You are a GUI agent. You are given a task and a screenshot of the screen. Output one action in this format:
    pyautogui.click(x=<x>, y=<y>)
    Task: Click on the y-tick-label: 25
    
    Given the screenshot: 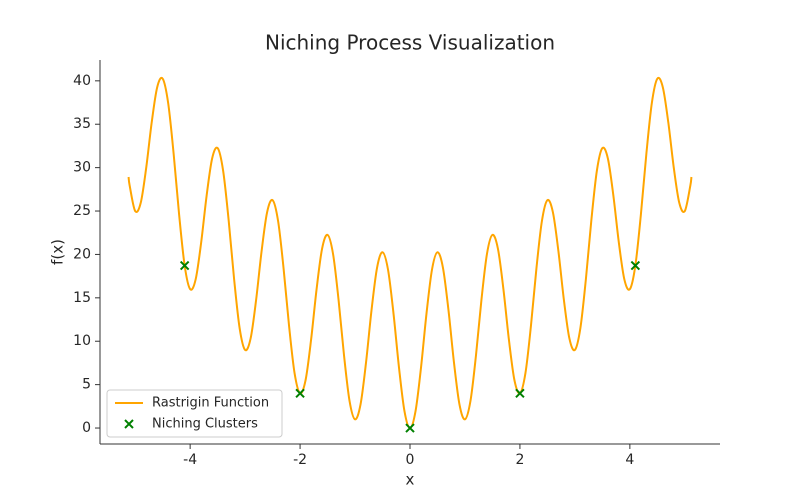 What is the action you would take?
    pyautogui.click(x=82, y=211)
    